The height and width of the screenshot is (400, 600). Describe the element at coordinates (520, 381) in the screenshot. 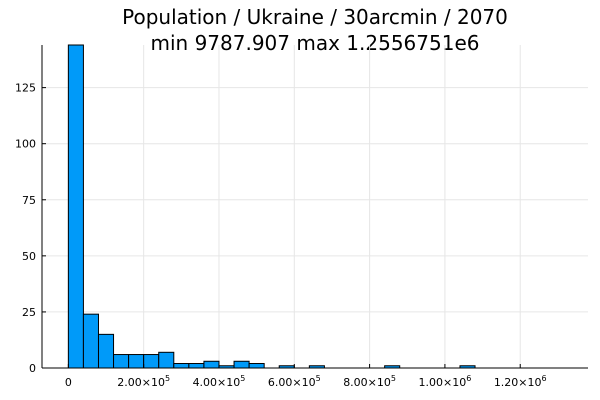

I see `x-tick-label-6: 1.20×10⁶` at that location.